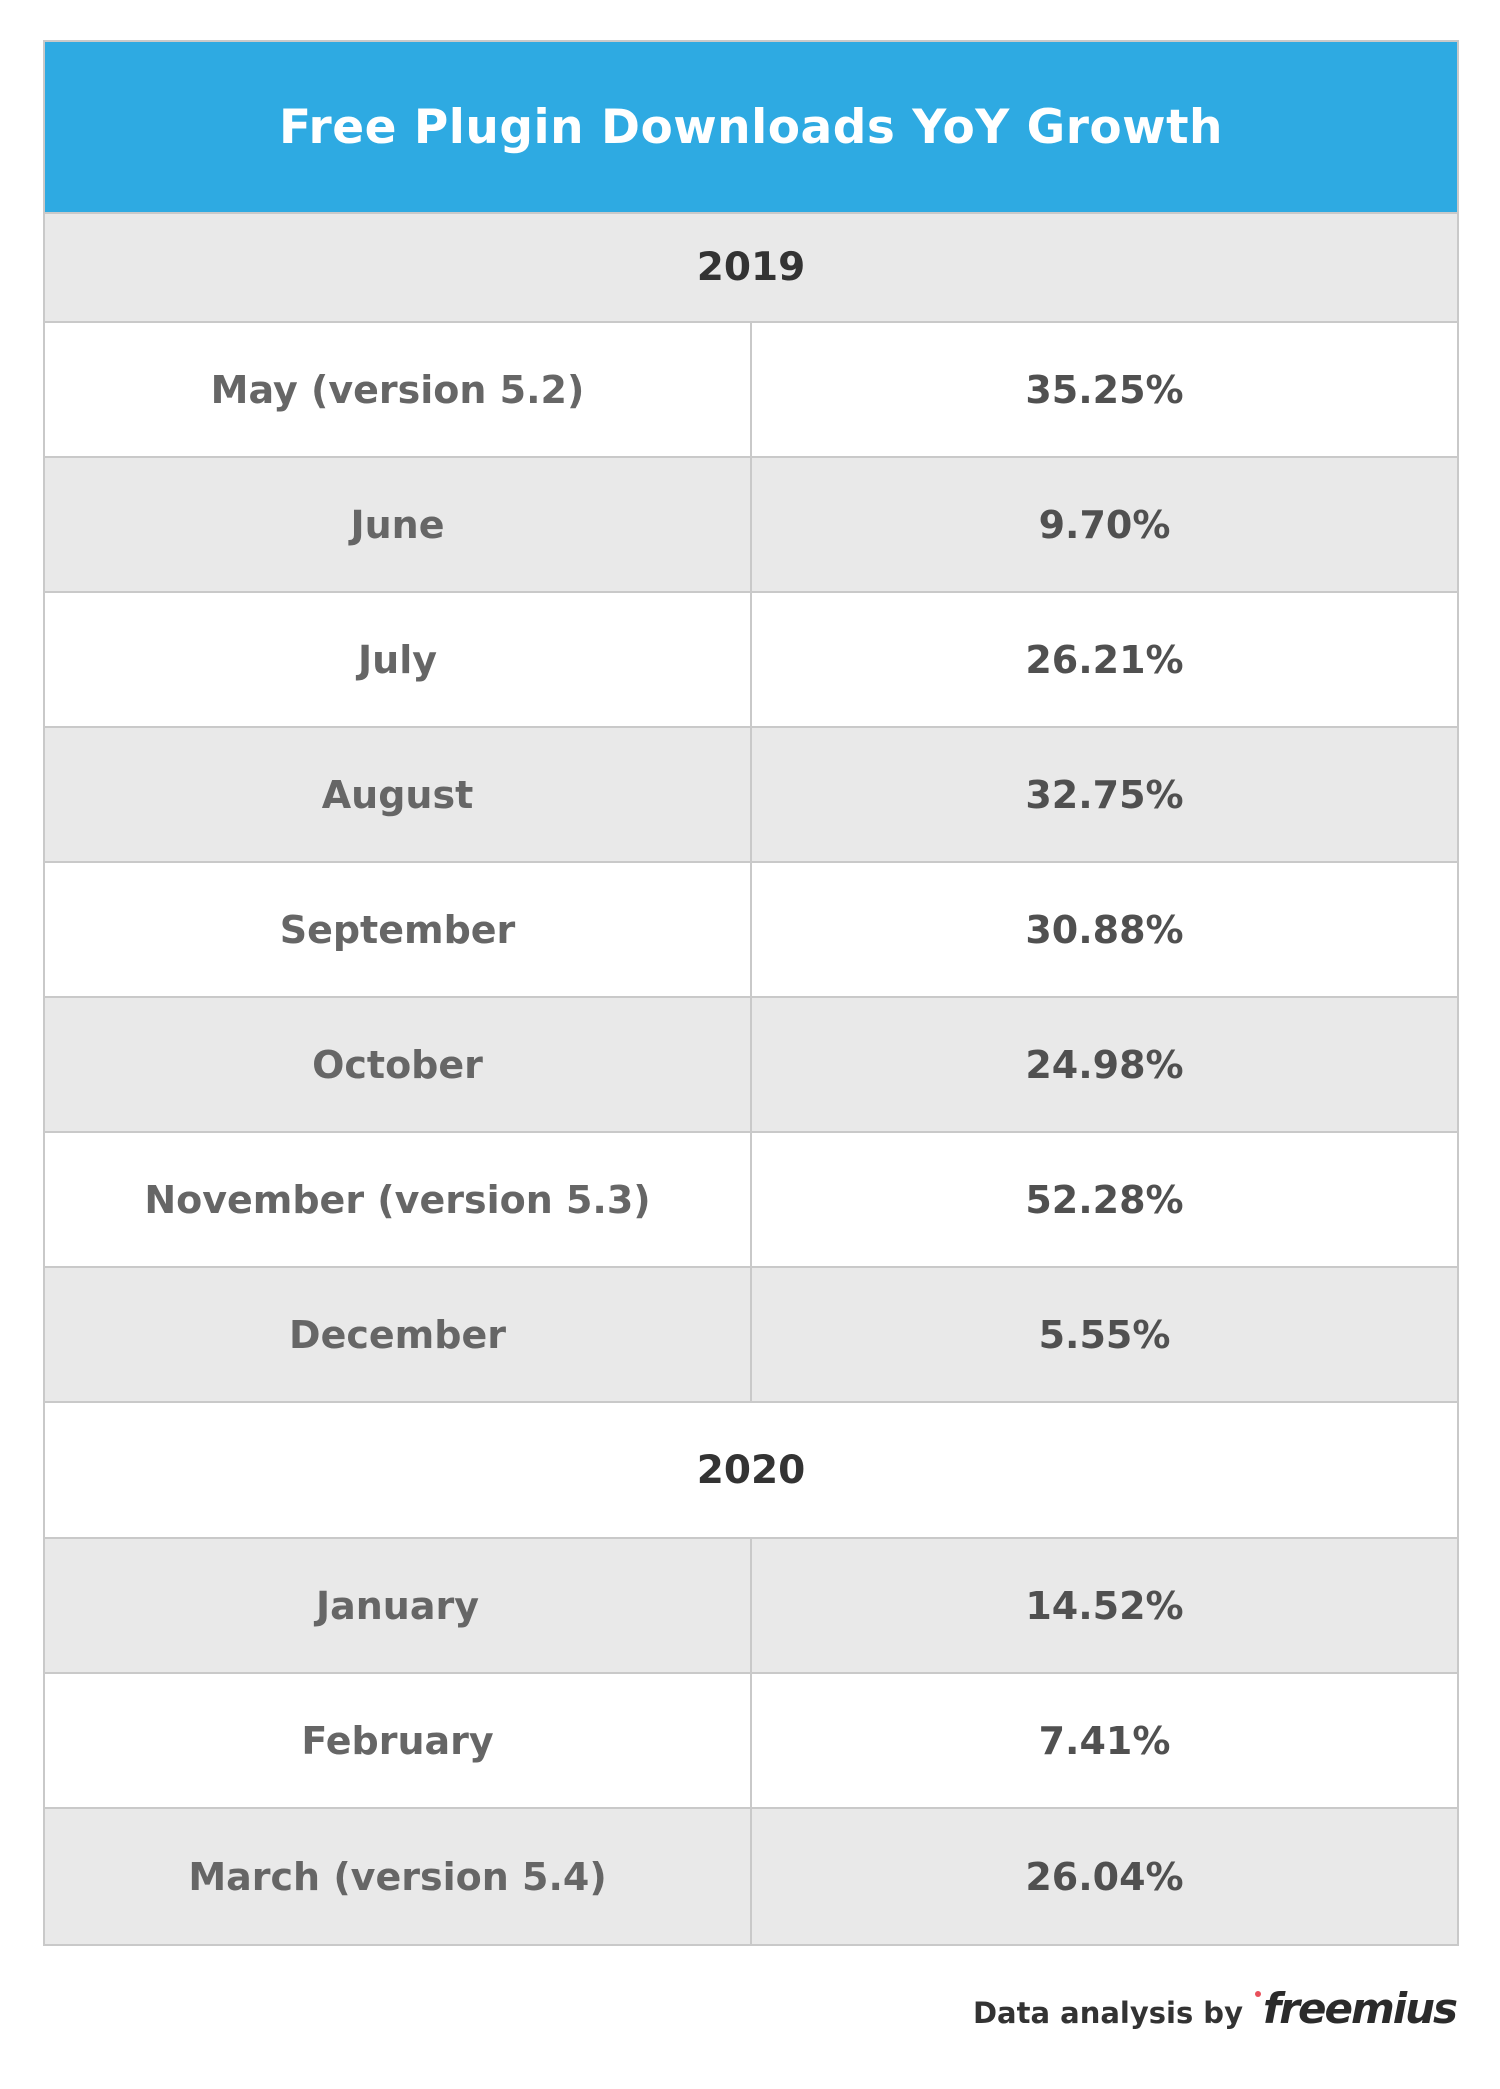  What do you see at coordinates (398, 929) in the screenshot?
I see `month-cell: September` at bounding box center [398, 929].